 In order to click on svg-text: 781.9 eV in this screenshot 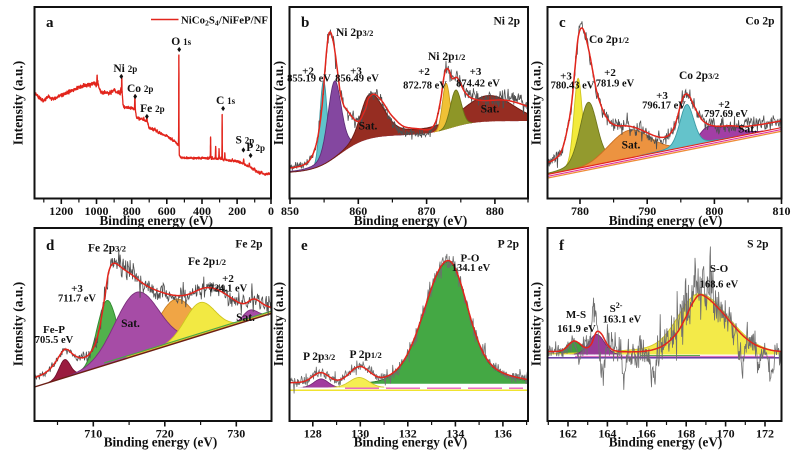, I will do `click(615, 84)`.